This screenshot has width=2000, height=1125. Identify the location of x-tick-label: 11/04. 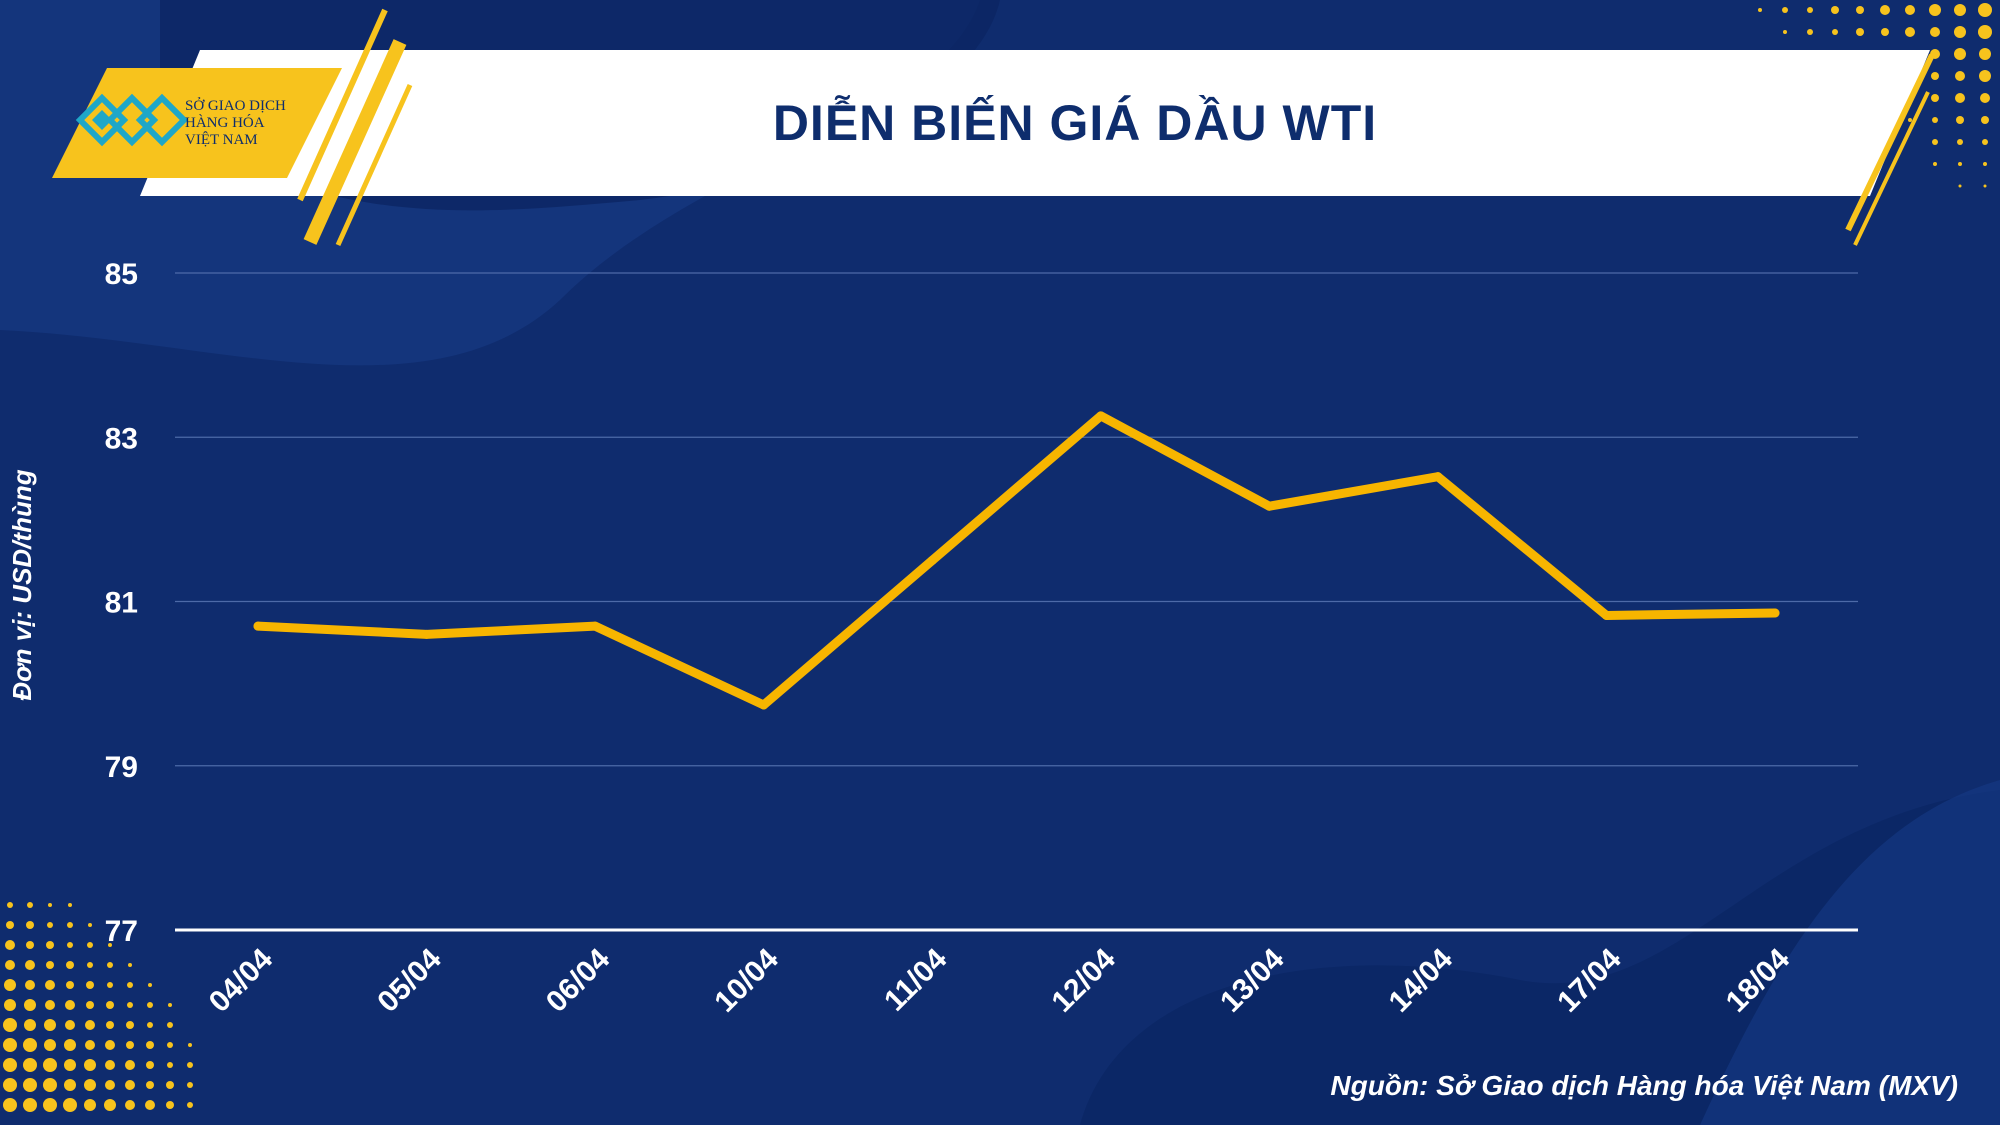
(915, 979).